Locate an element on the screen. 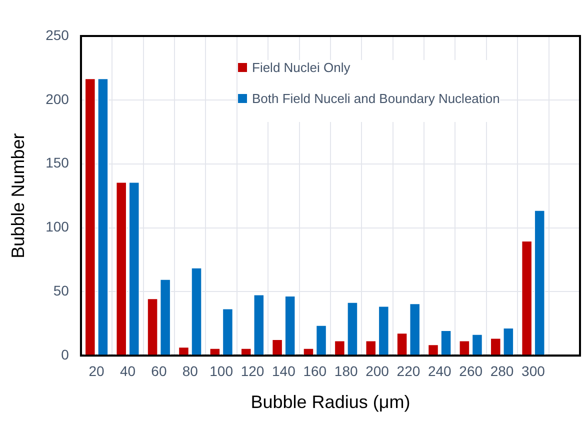 Image resolution: width=586 pixels, height=422 pixels. x-tick-label: 40 is located at coordinates (128, 370).